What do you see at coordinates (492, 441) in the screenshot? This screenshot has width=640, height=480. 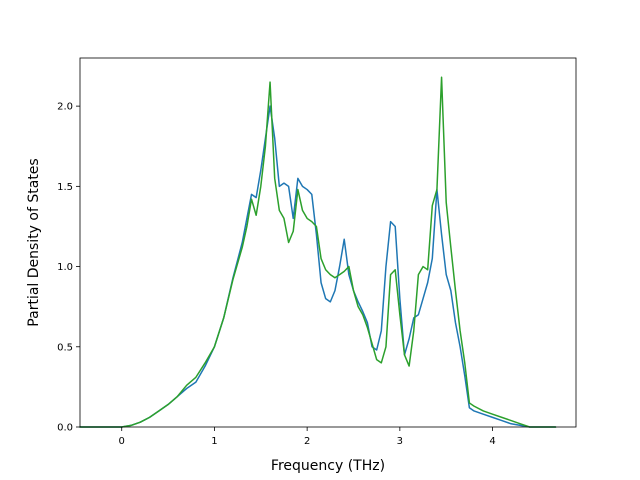 I see `x-tick-label: 4` at bounding box center [492, 441].